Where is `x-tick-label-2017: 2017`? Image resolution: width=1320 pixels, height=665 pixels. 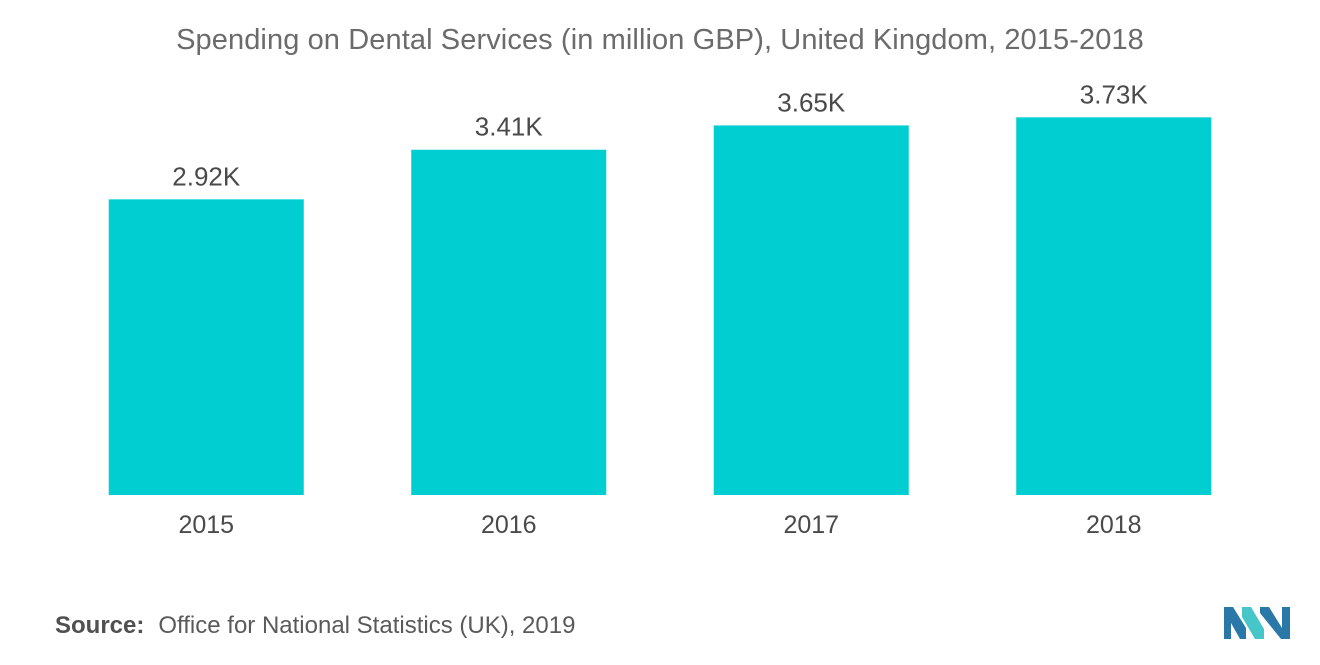
x-tick-label-2017: 2017 is located at coordinates (811, 525).